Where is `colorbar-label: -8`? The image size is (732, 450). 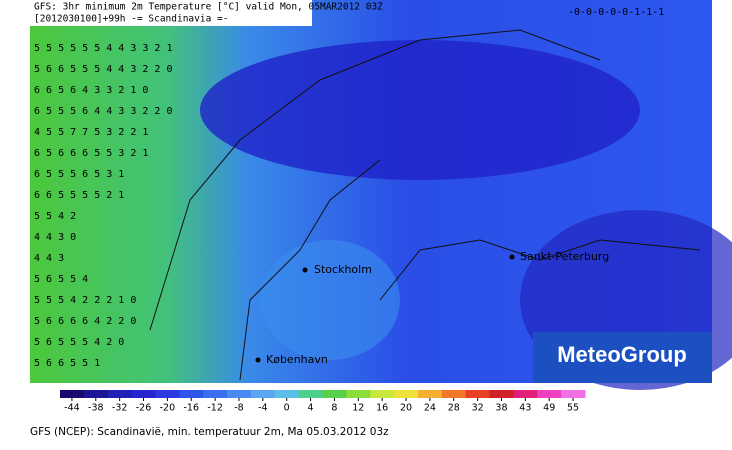 colorbar-label: -8 is located at coordinates (238, 408).